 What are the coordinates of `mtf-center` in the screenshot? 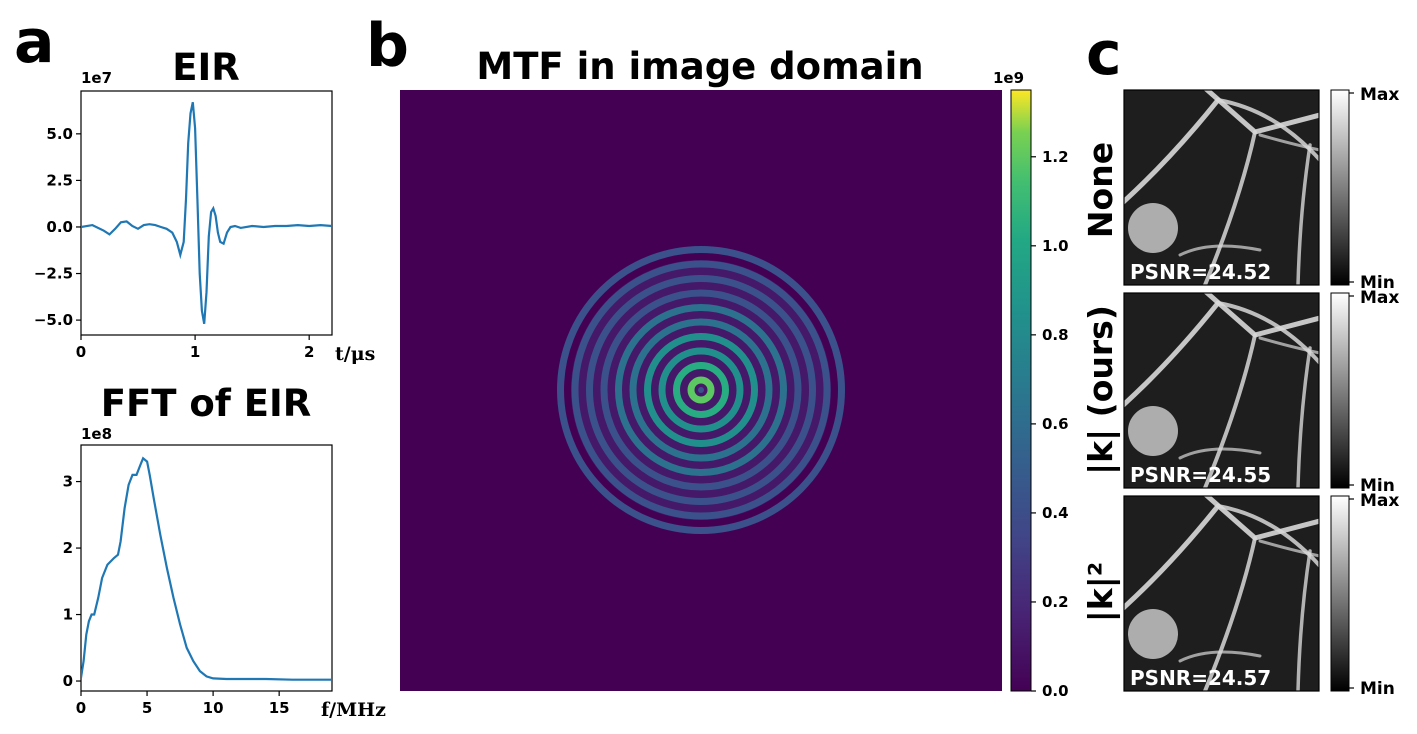 It's located at (701, 390).